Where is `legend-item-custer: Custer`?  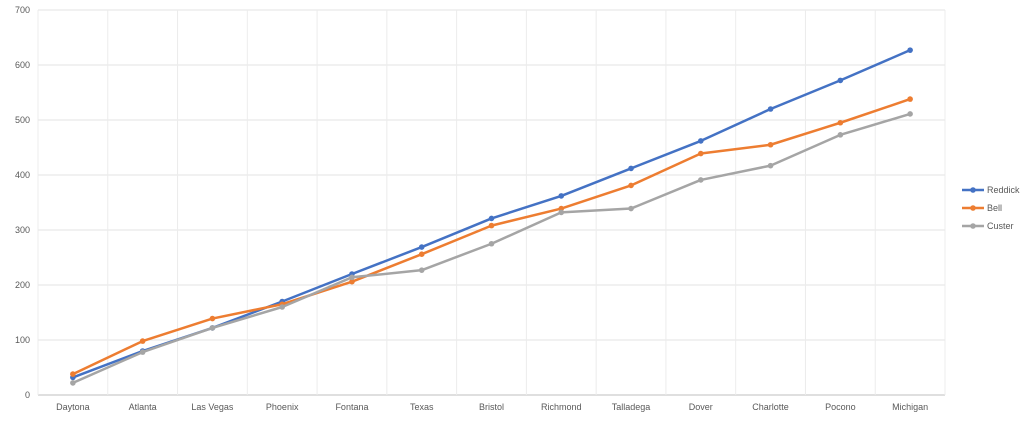 legend-item-custer: Custer is located at coordinates (988, 226).